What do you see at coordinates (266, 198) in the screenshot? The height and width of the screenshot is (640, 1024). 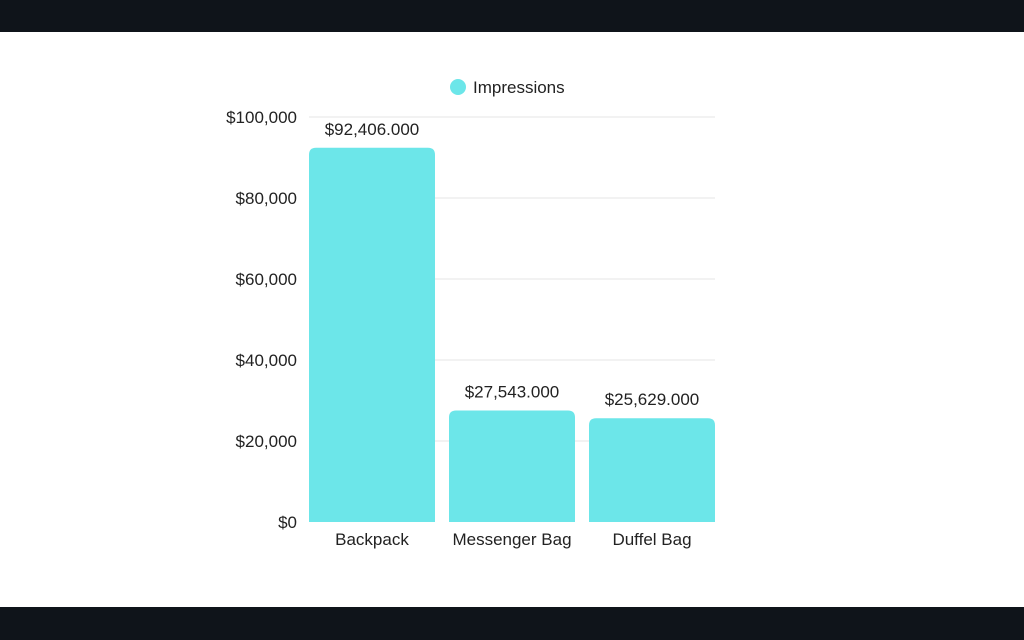 I see `y-tick-label: $80,000` at bounding box center [266, 198].